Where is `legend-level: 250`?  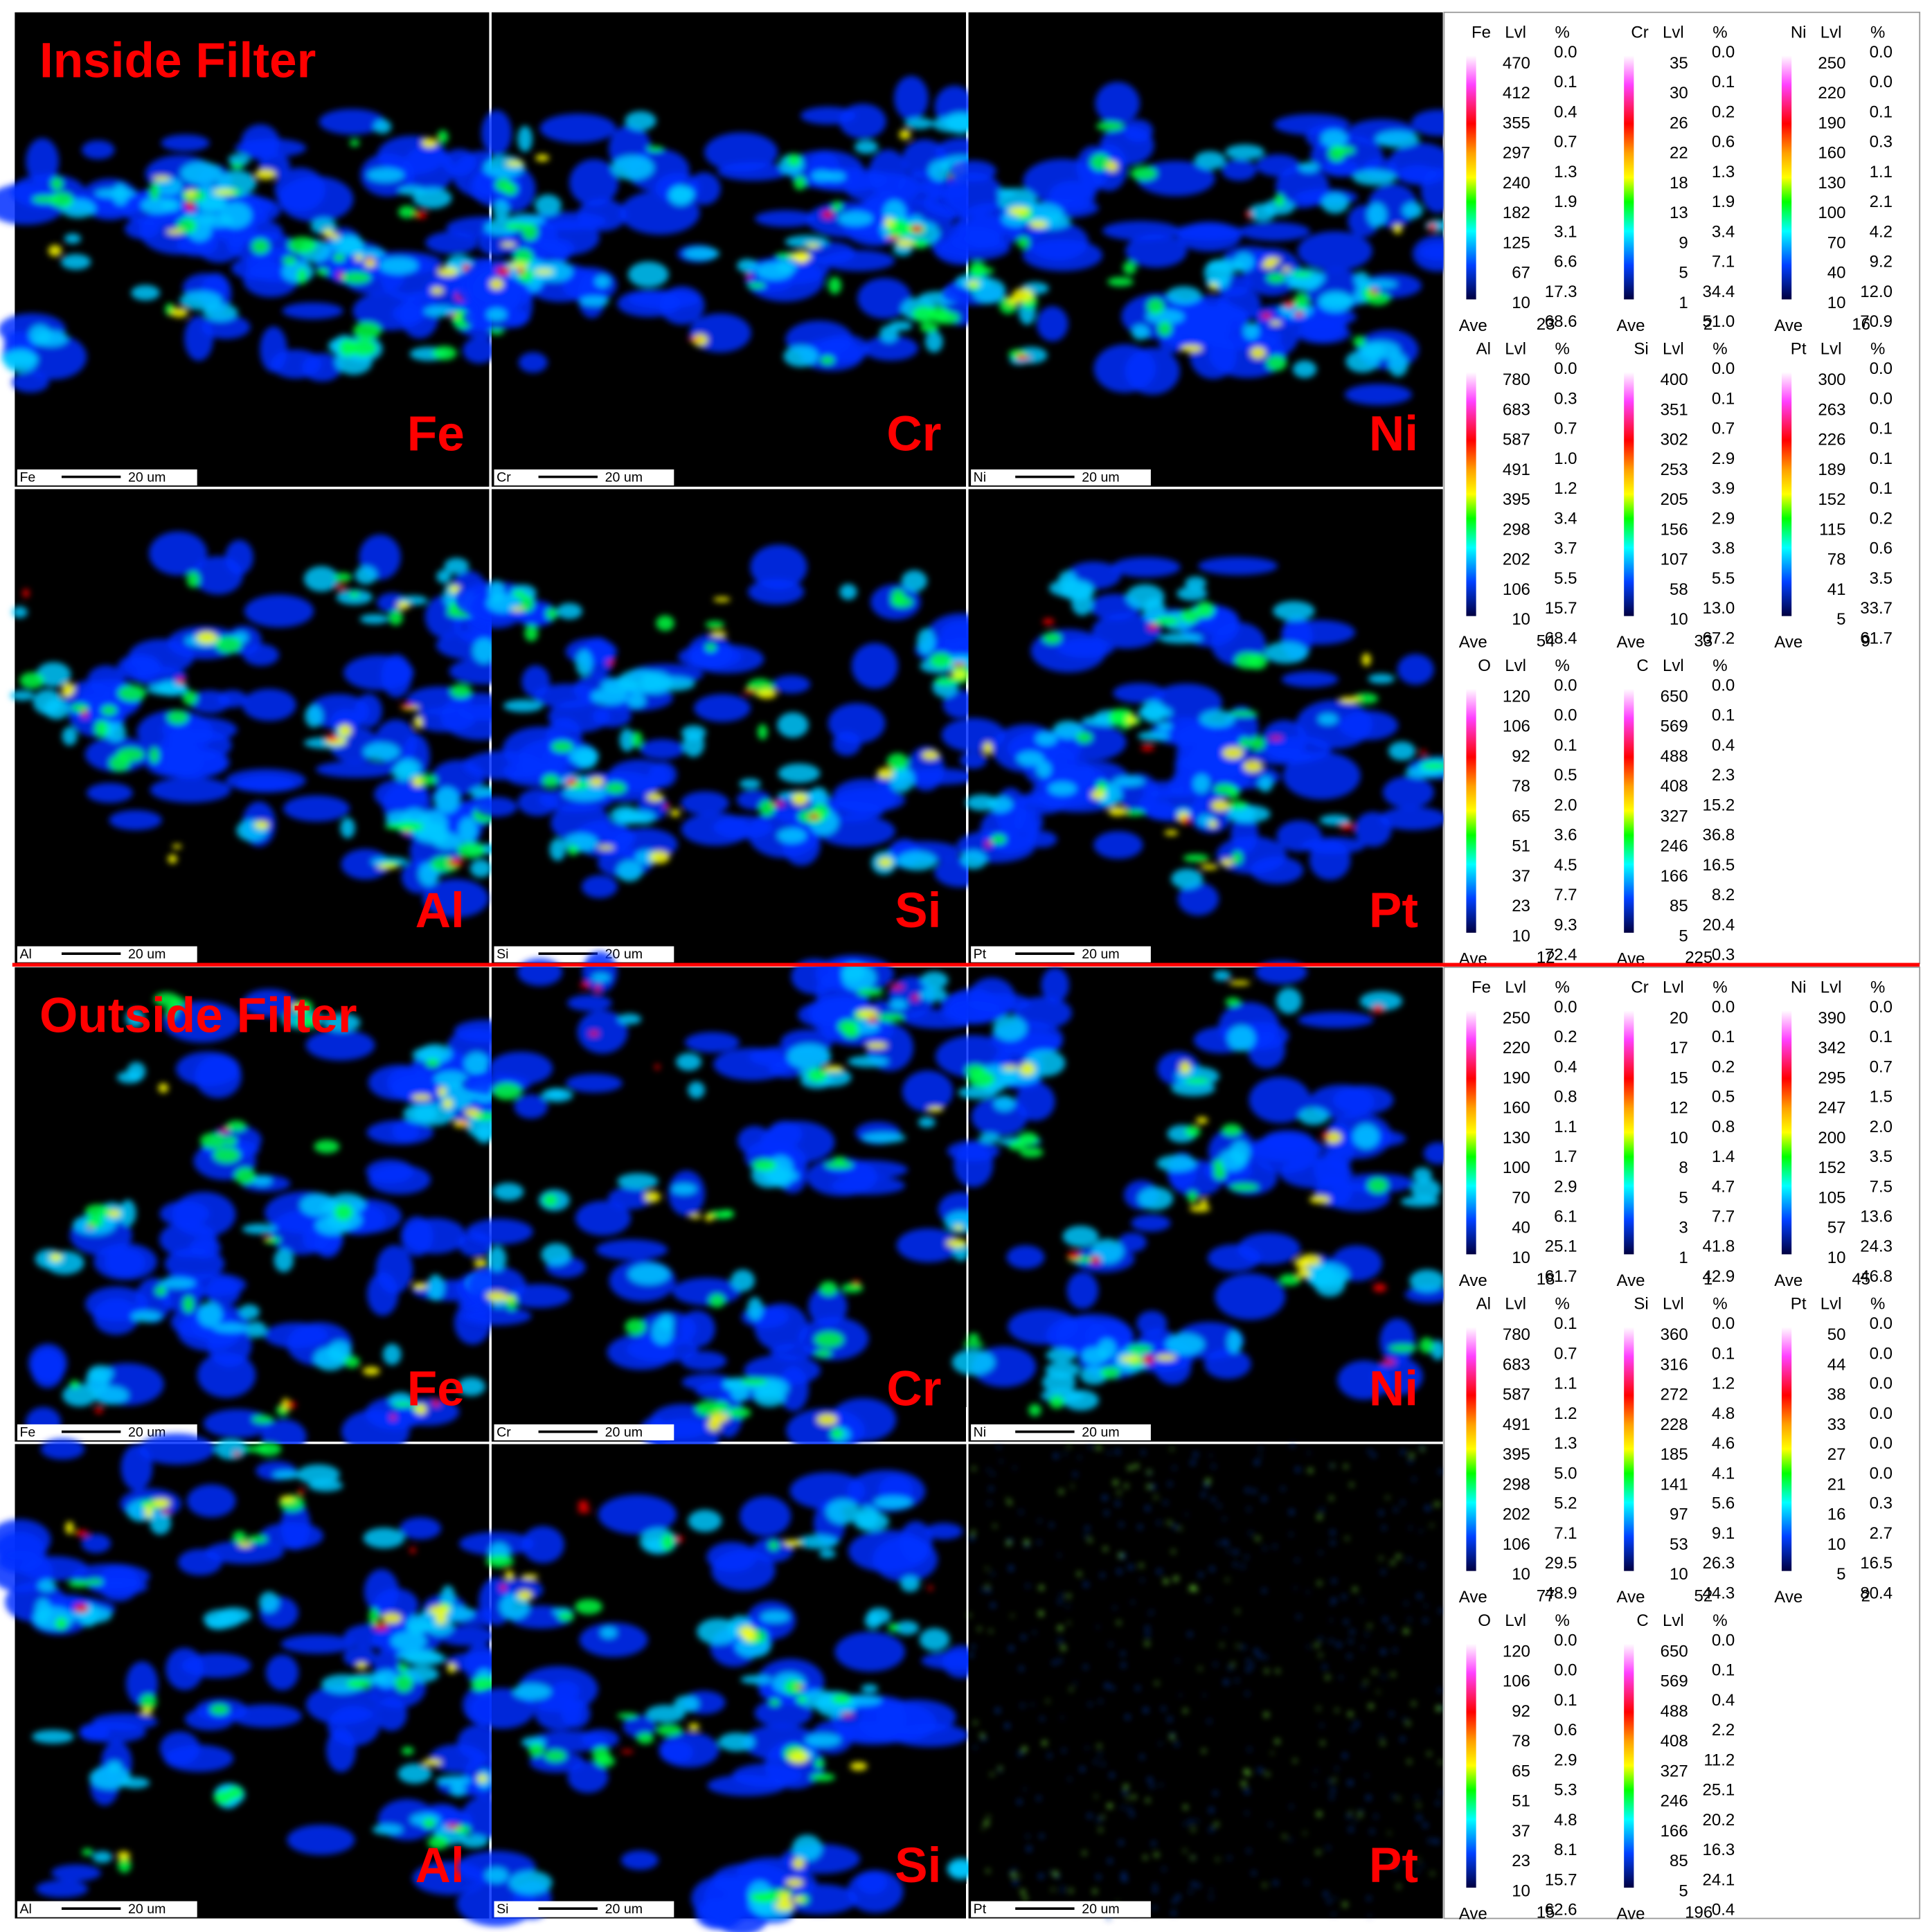 legend-level: 250 is located at coordinates (1516, 1018).